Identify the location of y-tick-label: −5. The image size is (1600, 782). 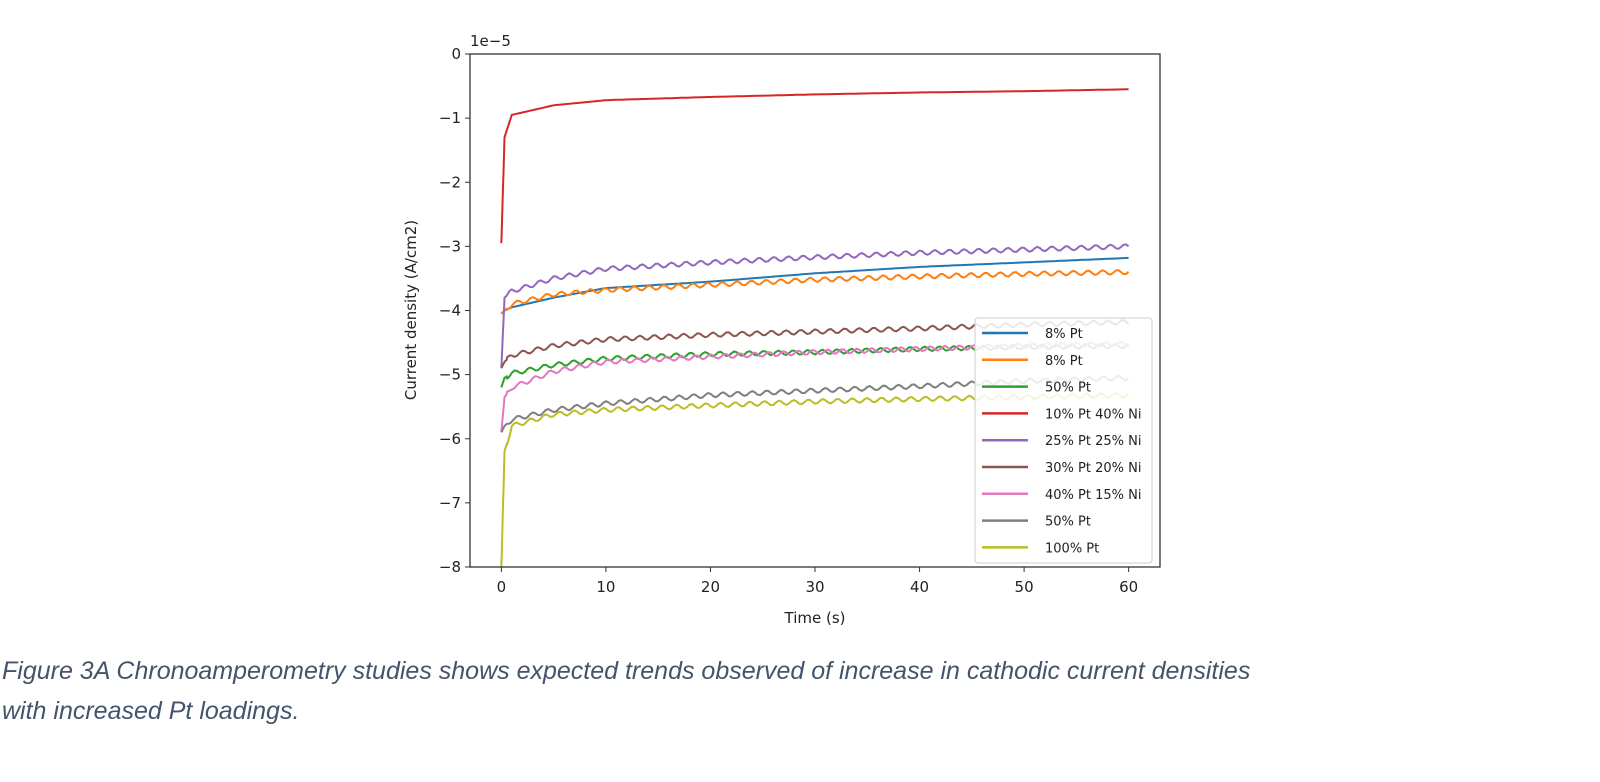
(450, 375).